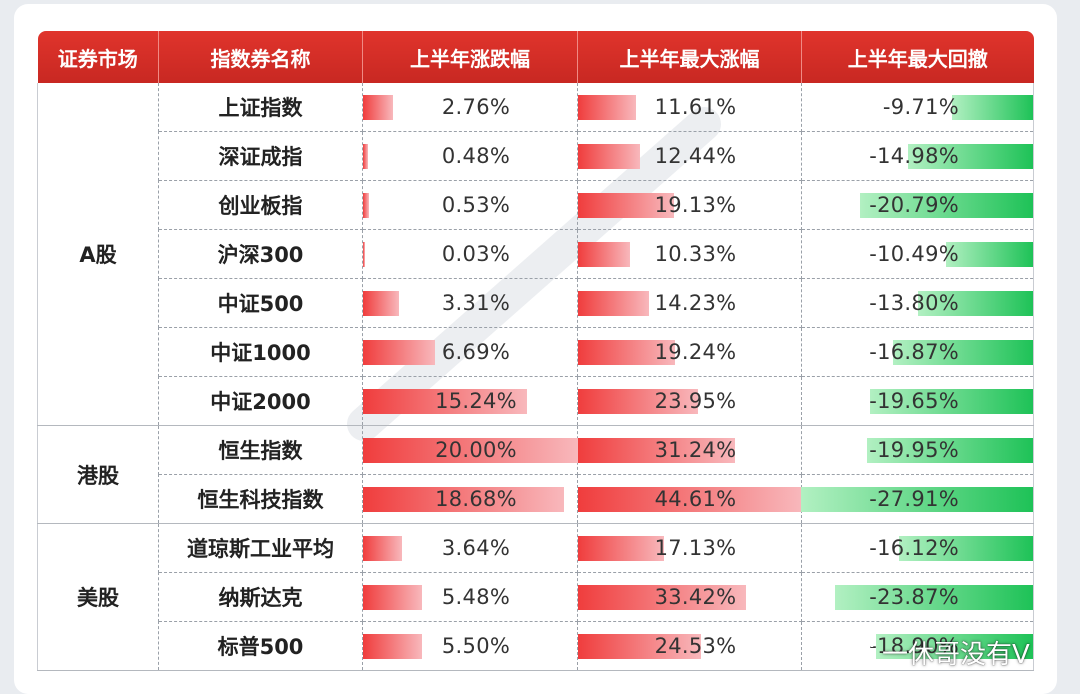 The height and width of the screenshot is (694, 1080). Describe the element at coordinates (689, 57) in the screenshot. I see `header-max-gain: 上半年最大涨幅` at that location.